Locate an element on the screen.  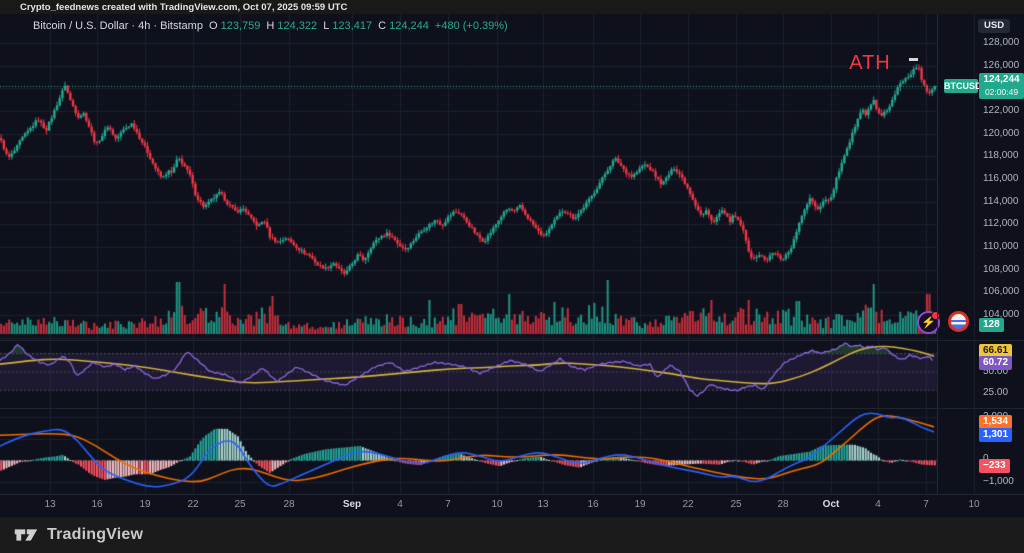
last-price-badge: 124,244 02:00:49 is located at coordinates (1001, 86).